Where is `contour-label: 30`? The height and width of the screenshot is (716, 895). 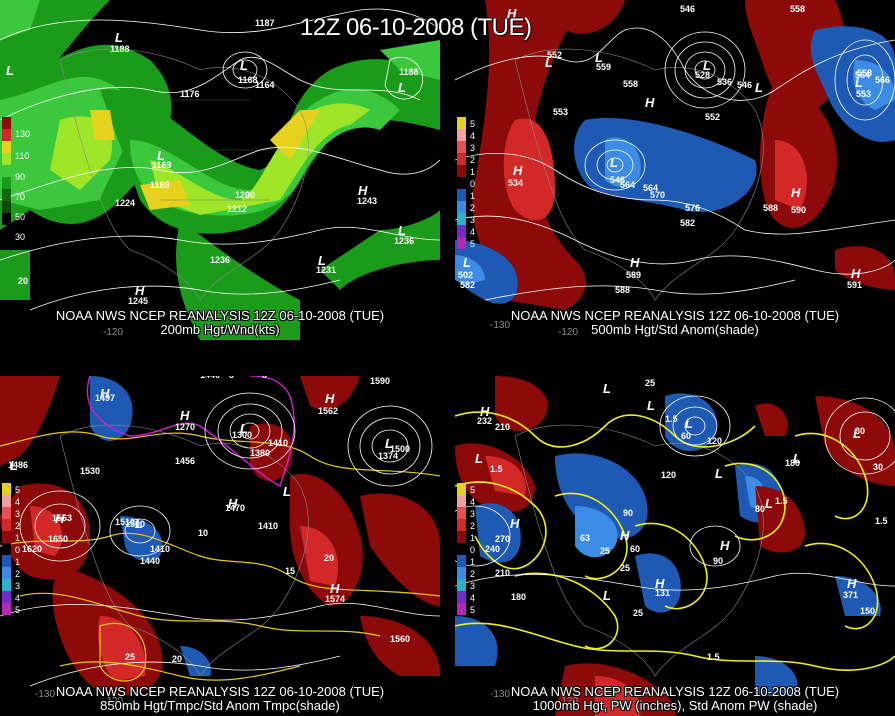 contour-label: 30 is located at coordinates (860, 431).